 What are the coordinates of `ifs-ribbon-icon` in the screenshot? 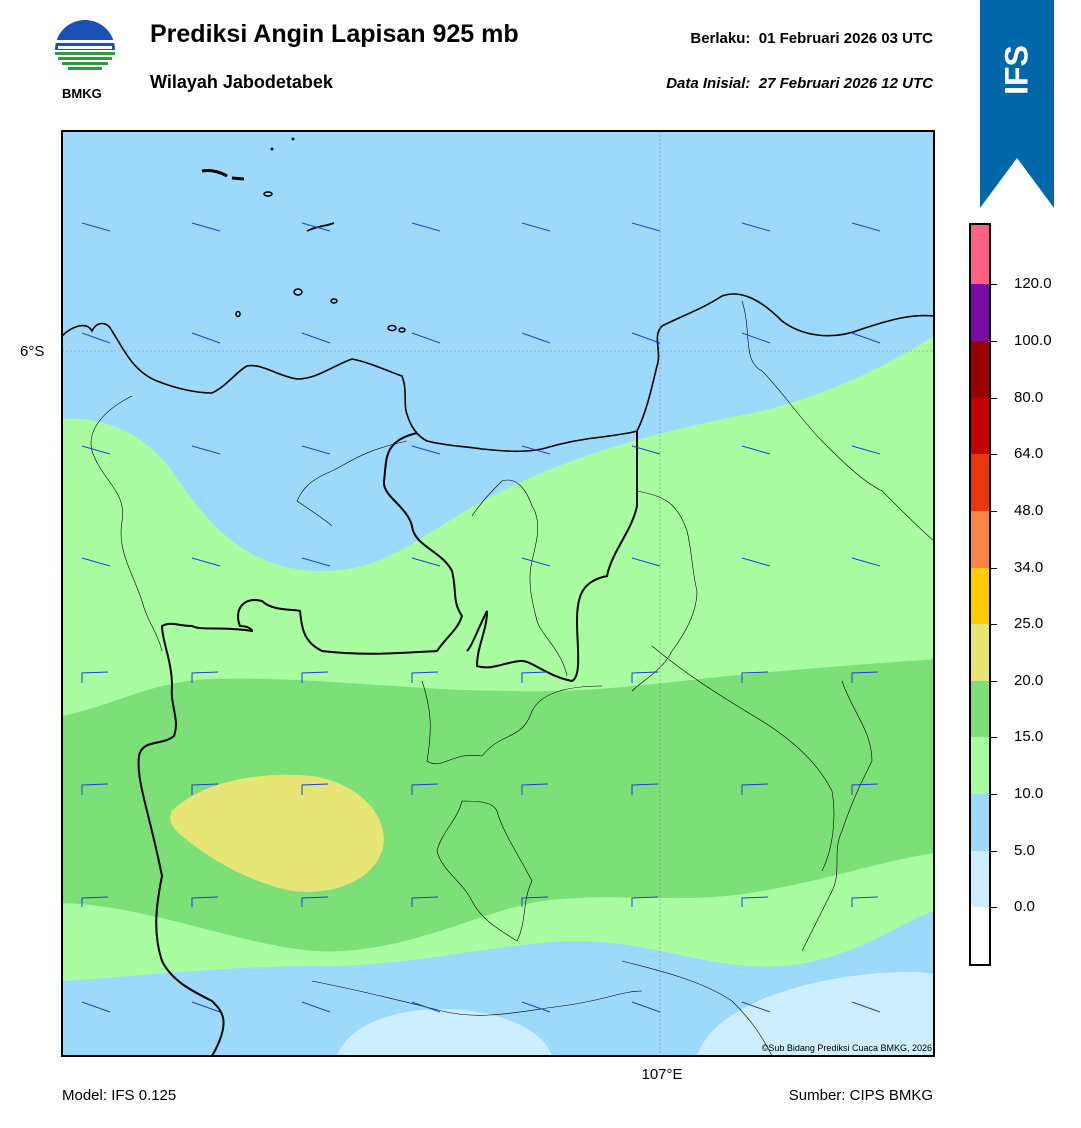 It's located at (1017, 104).